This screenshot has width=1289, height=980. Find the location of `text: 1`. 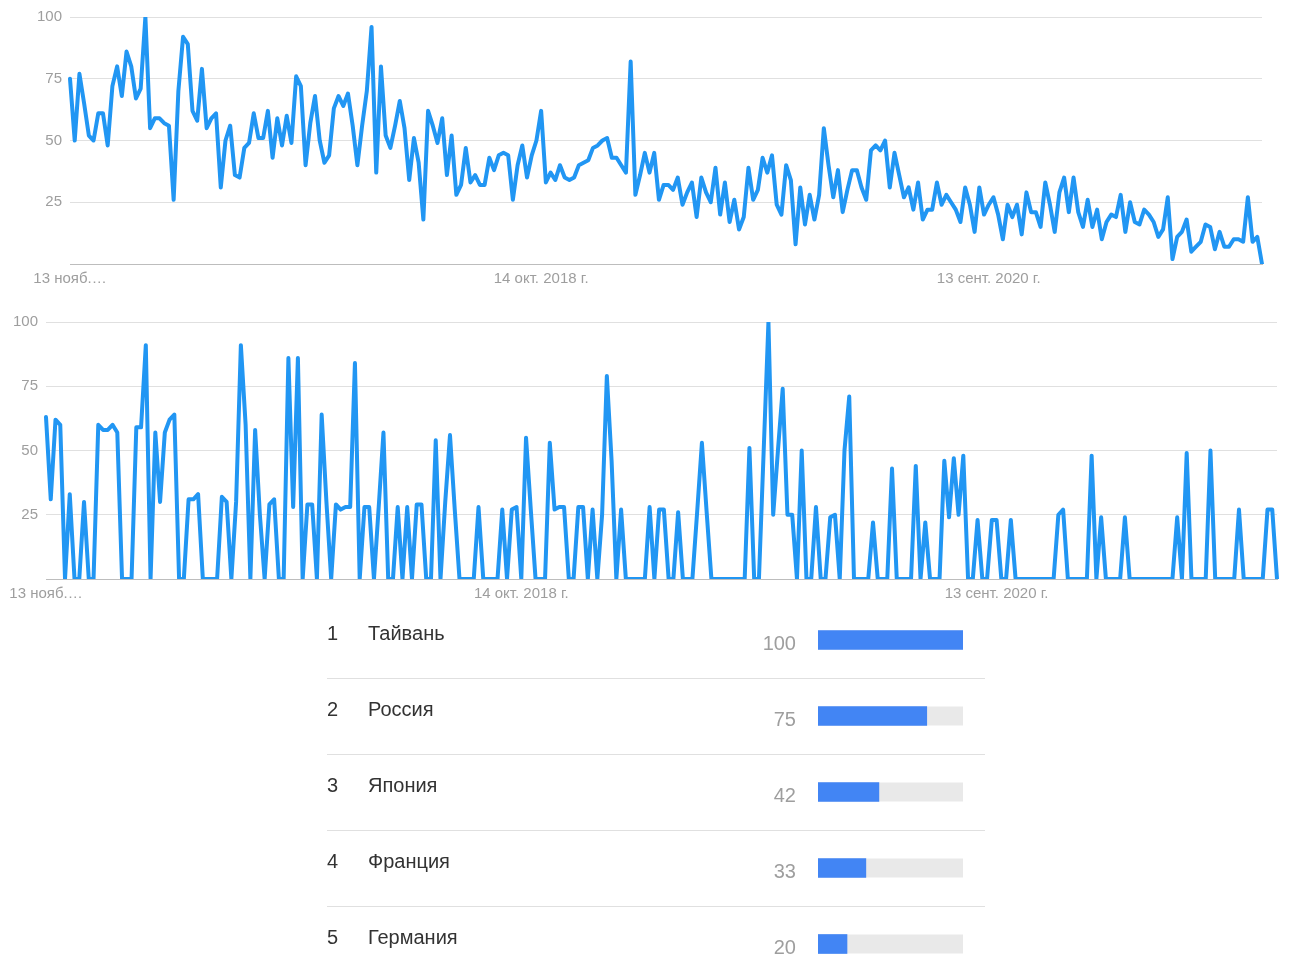

text: 1 is located at coordinates (333, 632).